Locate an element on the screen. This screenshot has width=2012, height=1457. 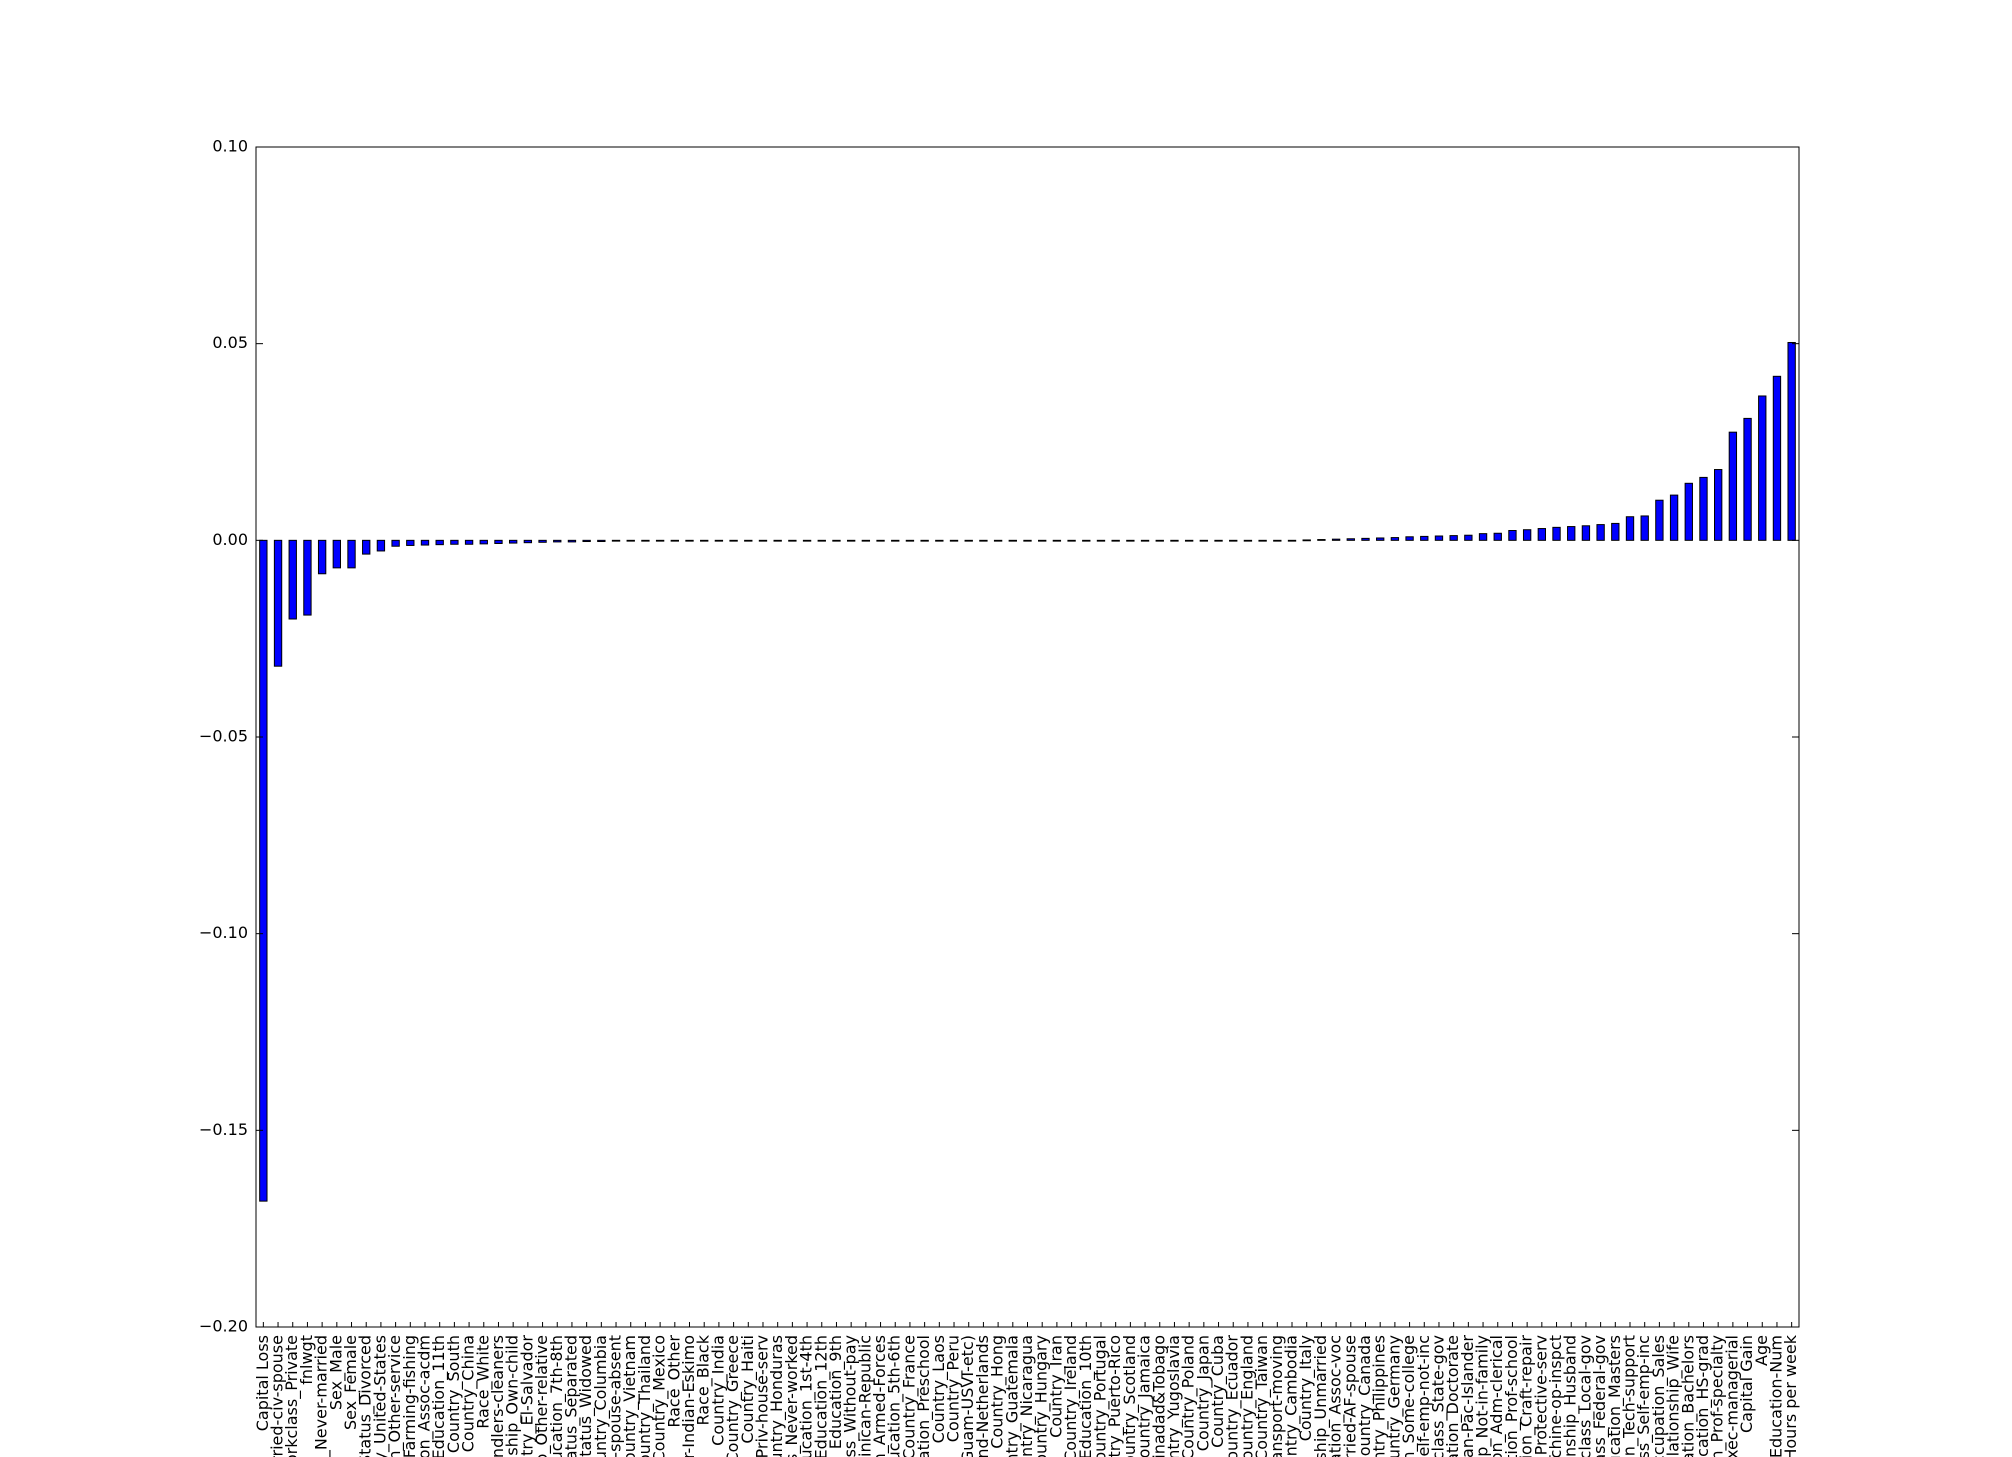
x-tick-label: d-spouse-absent is located at coordinates (615, 1396).